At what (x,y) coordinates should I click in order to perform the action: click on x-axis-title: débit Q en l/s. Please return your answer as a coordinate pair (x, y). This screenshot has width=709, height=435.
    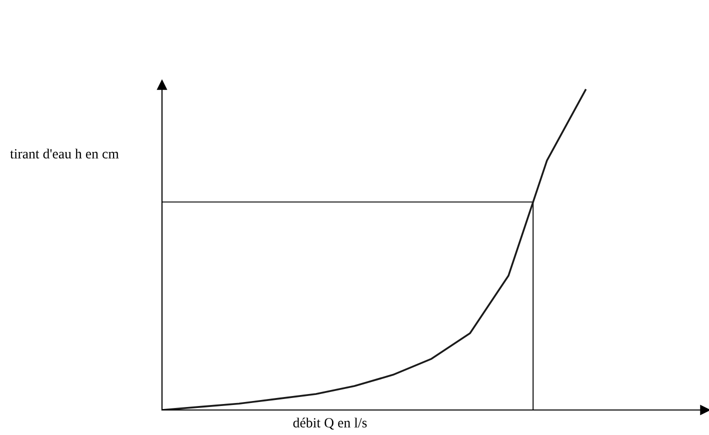
    Looking at the image, I should click on (330, 424).